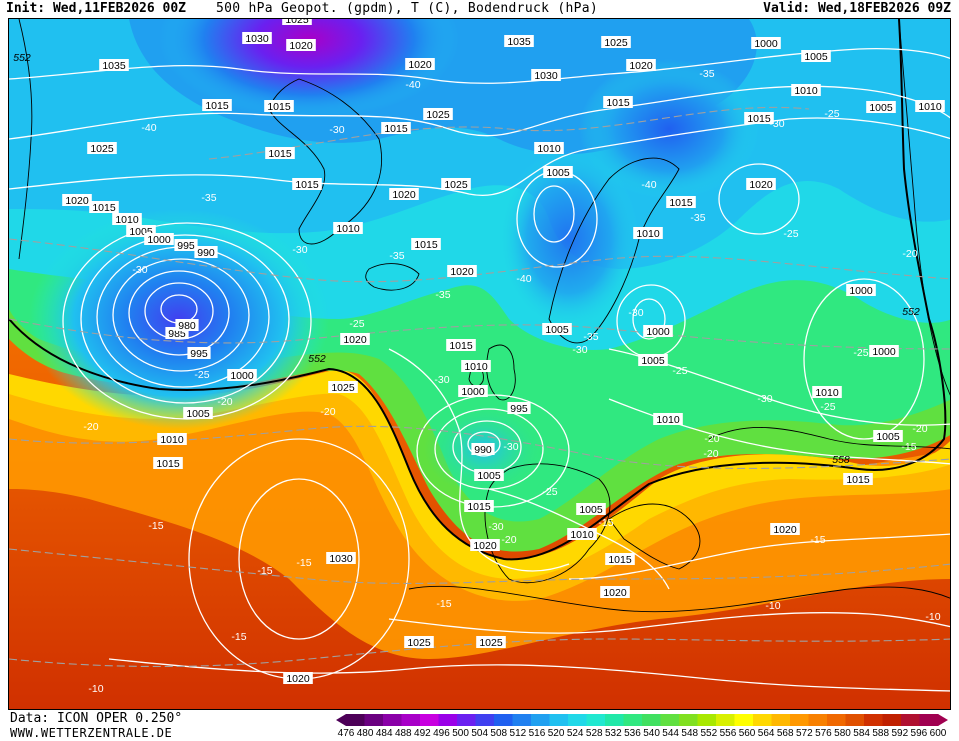 The width and height of the screenshot is (959, 741). What do you see at coordinates (728, 733) in the screenshot?
I see `legend-tick-label: 556` at bounding box center [728, 733].